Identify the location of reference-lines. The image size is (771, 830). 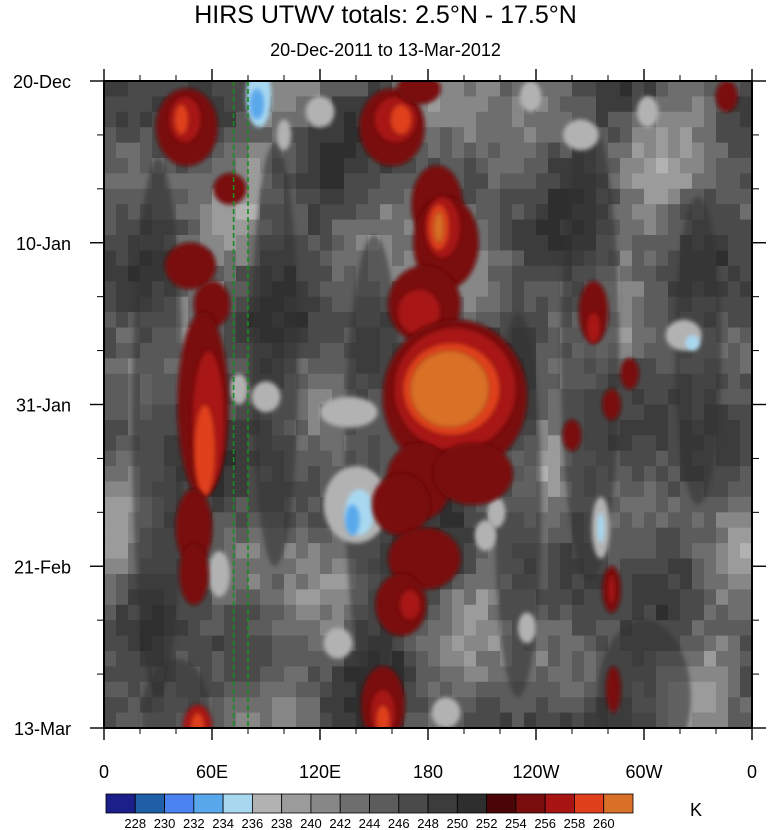
(240, 404).